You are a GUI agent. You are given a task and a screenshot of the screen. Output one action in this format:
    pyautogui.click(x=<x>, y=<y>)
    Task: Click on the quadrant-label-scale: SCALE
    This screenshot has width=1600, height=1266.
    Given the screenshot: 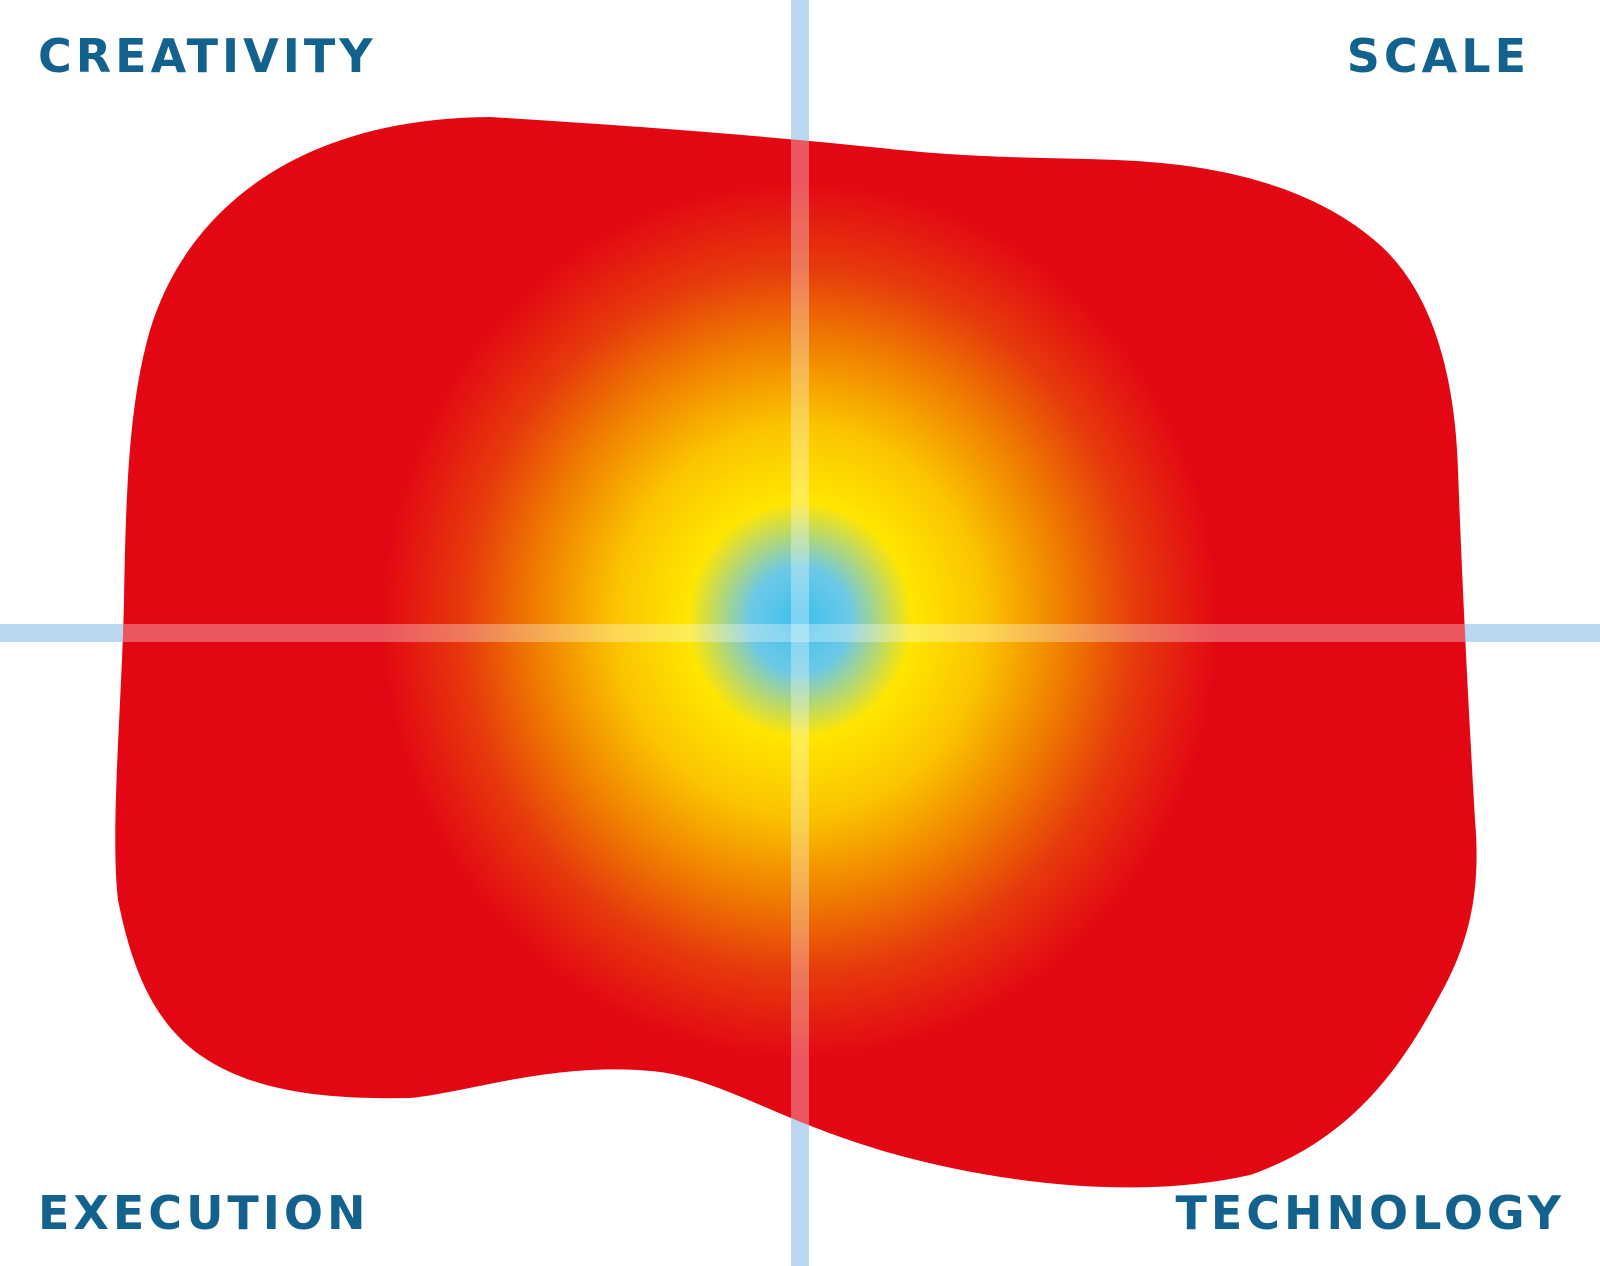 What is the action you would take?
    pyautogui.click(x=1438, y=56)
    